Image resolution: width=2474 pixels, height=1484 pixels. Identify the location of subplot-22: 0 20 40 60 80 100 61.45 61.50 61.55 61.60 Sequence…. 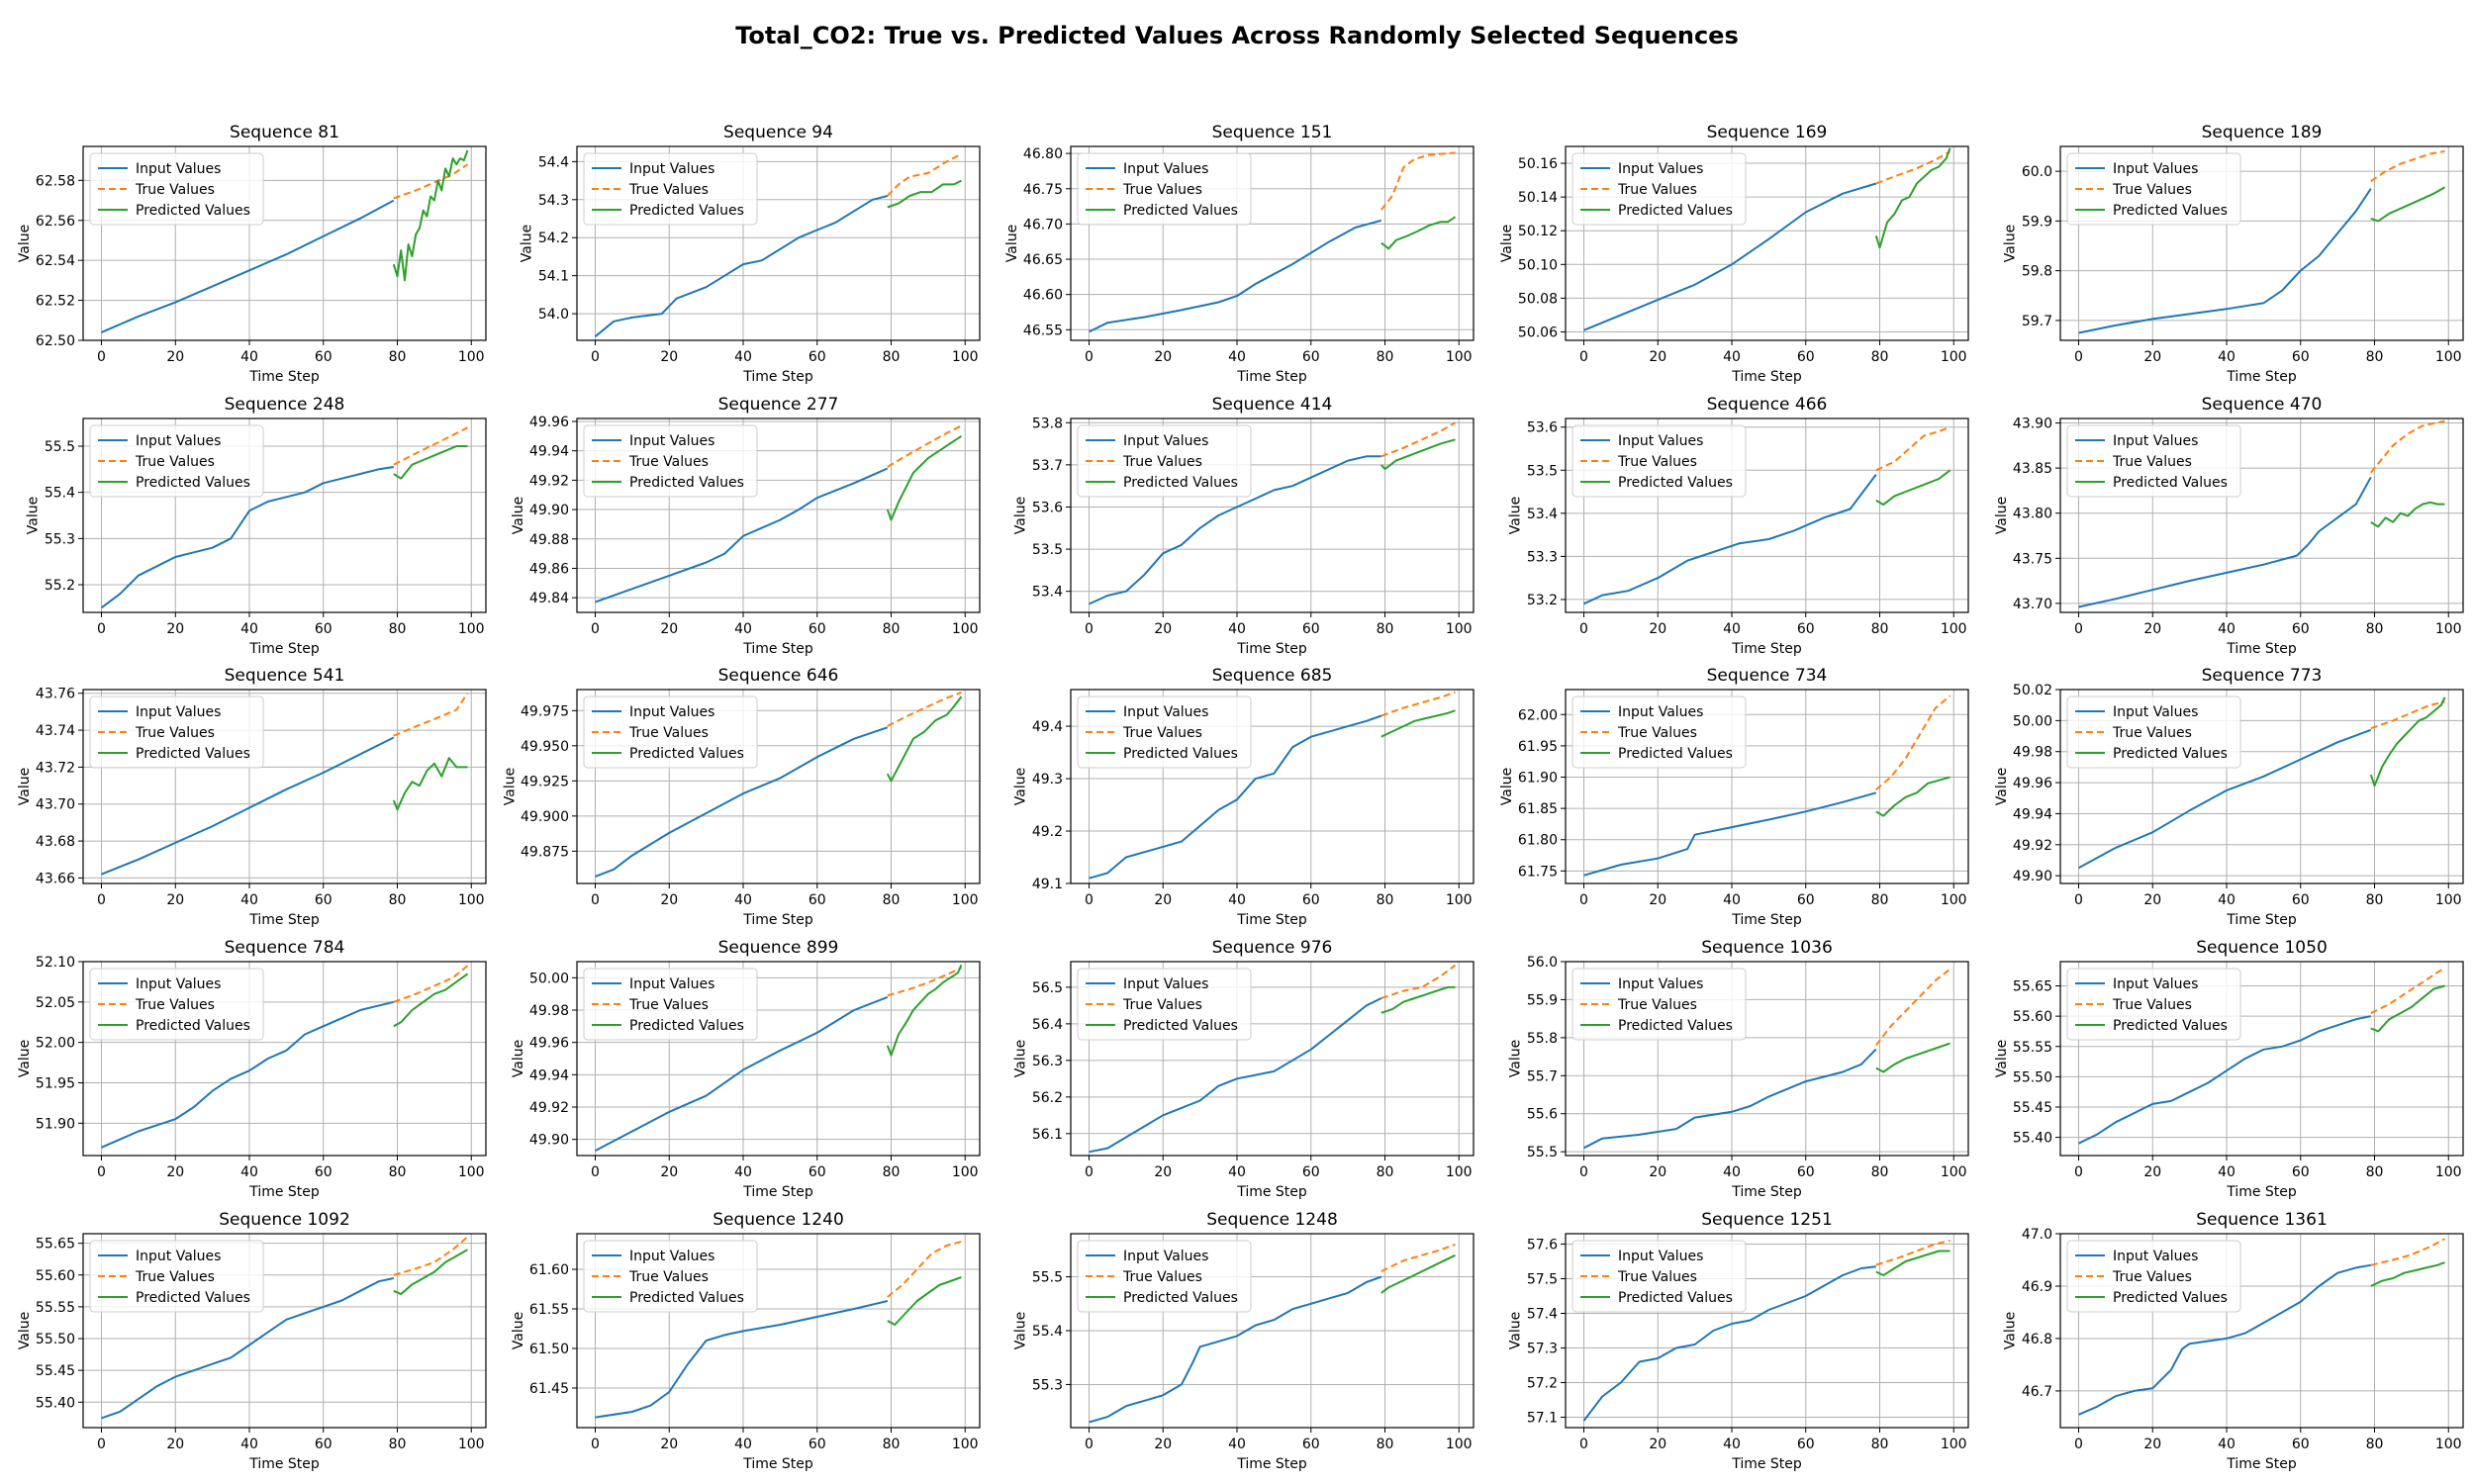
(746, 1341).